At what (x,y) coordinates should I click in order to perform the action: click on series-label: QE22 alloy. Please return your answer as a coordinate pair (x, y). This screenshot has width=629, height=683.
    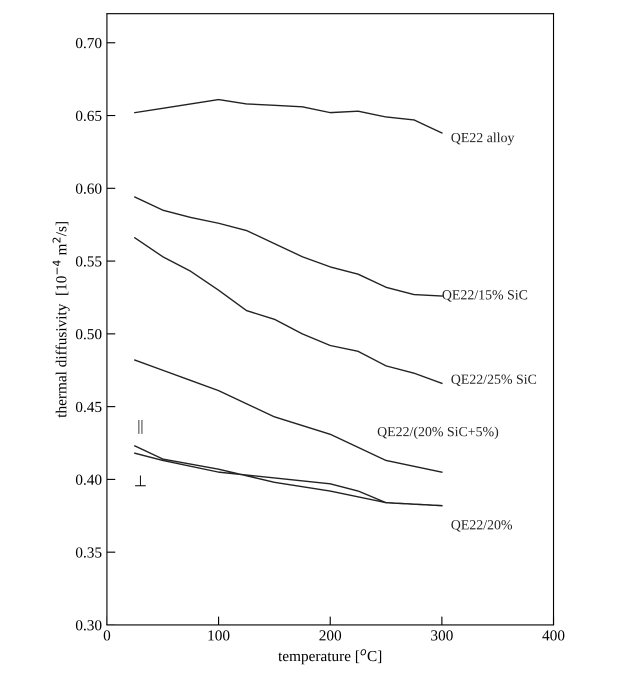
    Looking at the image, I should click on (482, 139).